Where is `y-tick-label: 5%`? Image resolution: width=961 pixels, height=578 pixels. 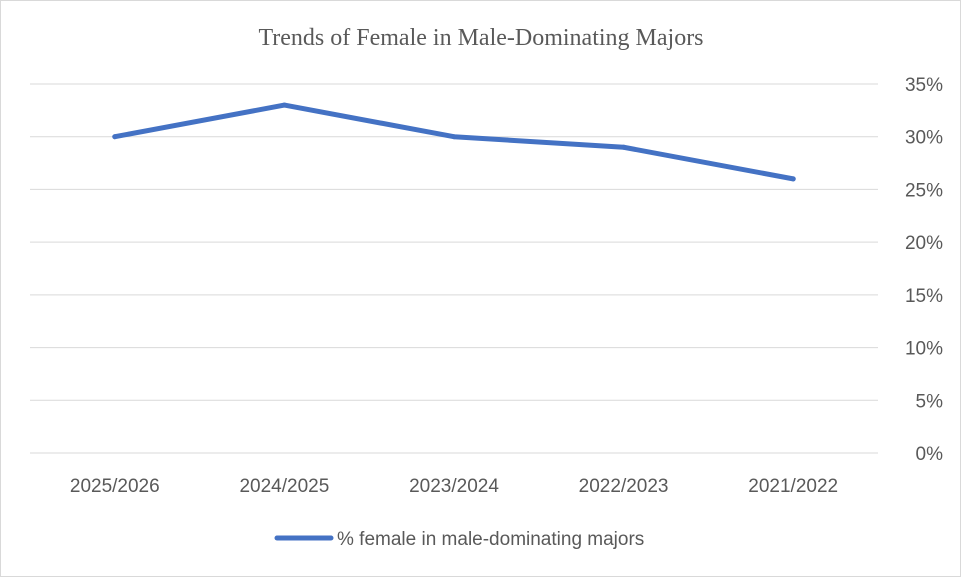 y-tick-label: 5% is located at coordinates (930, 401).